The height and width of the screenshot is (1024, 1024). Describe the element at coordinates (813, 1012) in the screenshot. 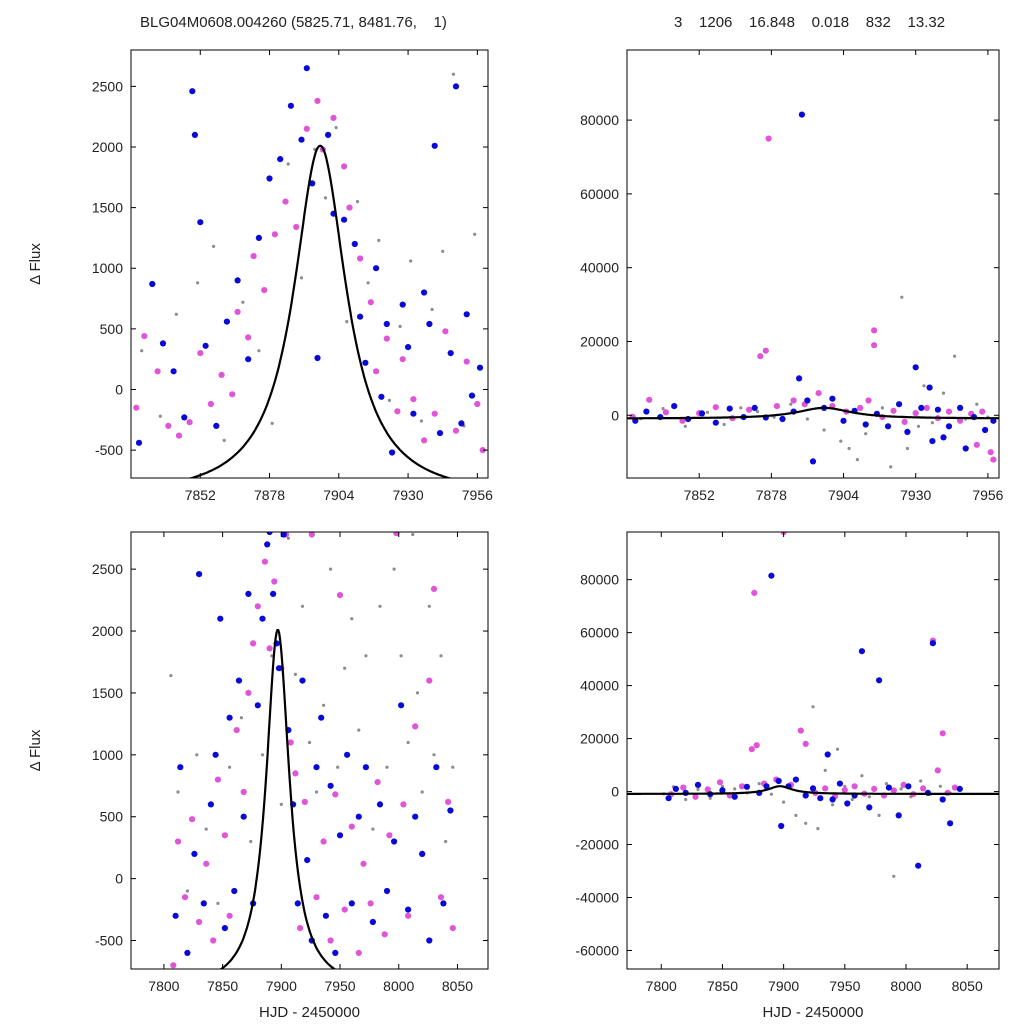

I see `x-axis-label: HJD - 2450000` at that location.